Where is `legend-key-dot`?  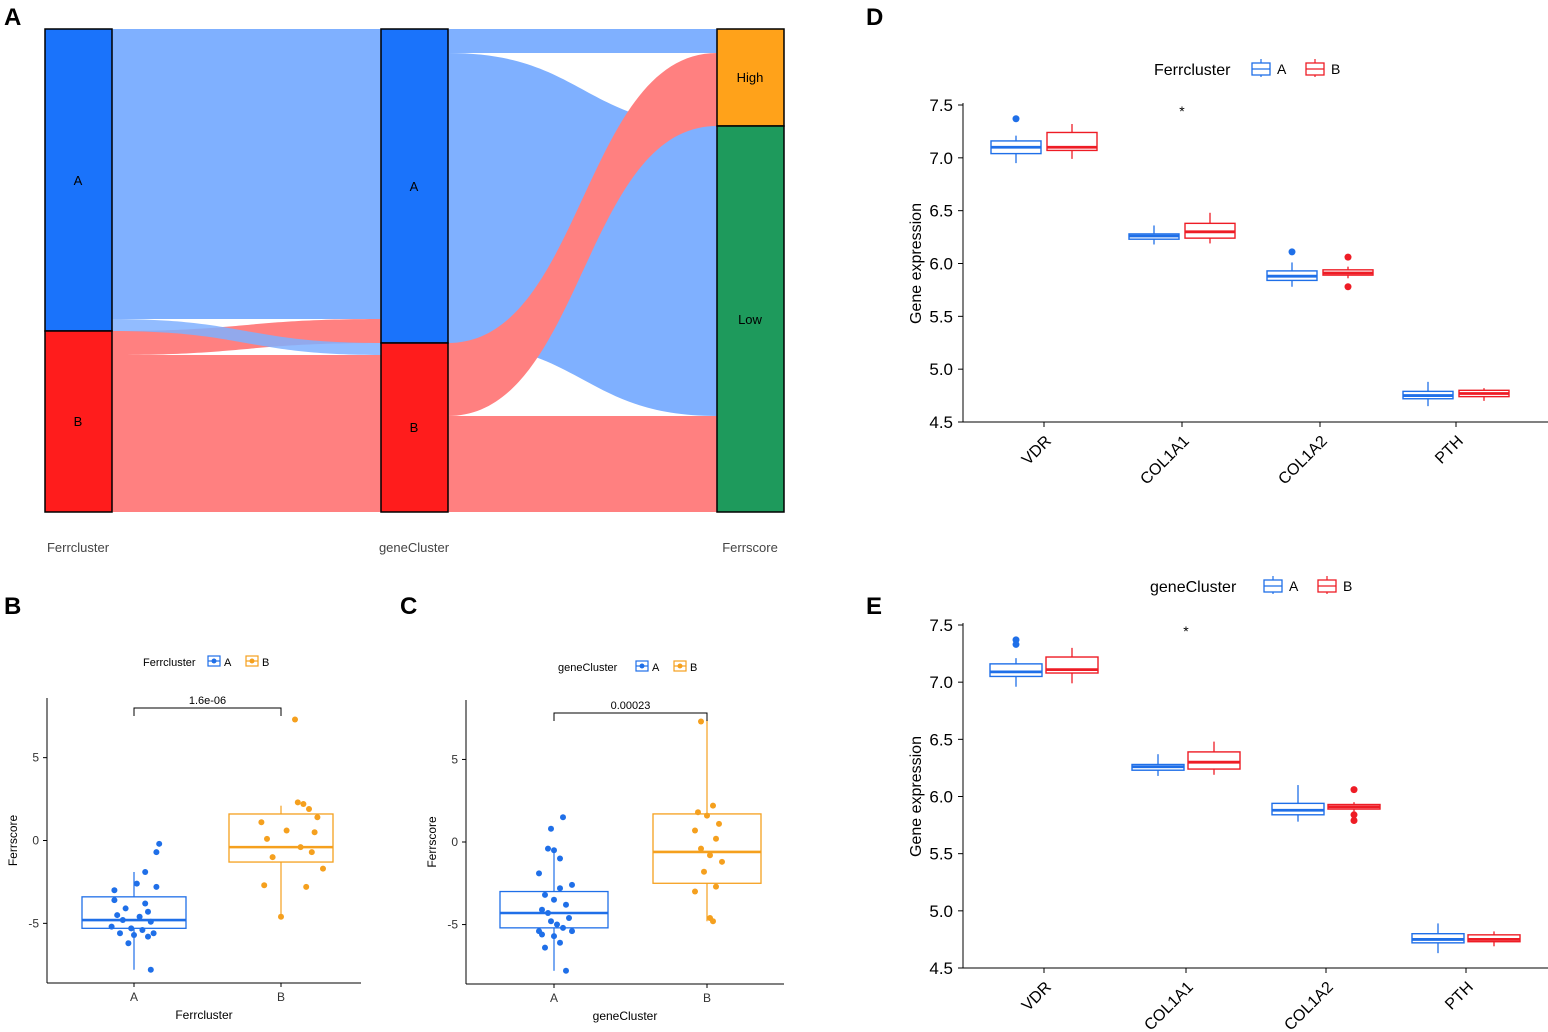 legend-key-dot is located at coordinates (252, 661).